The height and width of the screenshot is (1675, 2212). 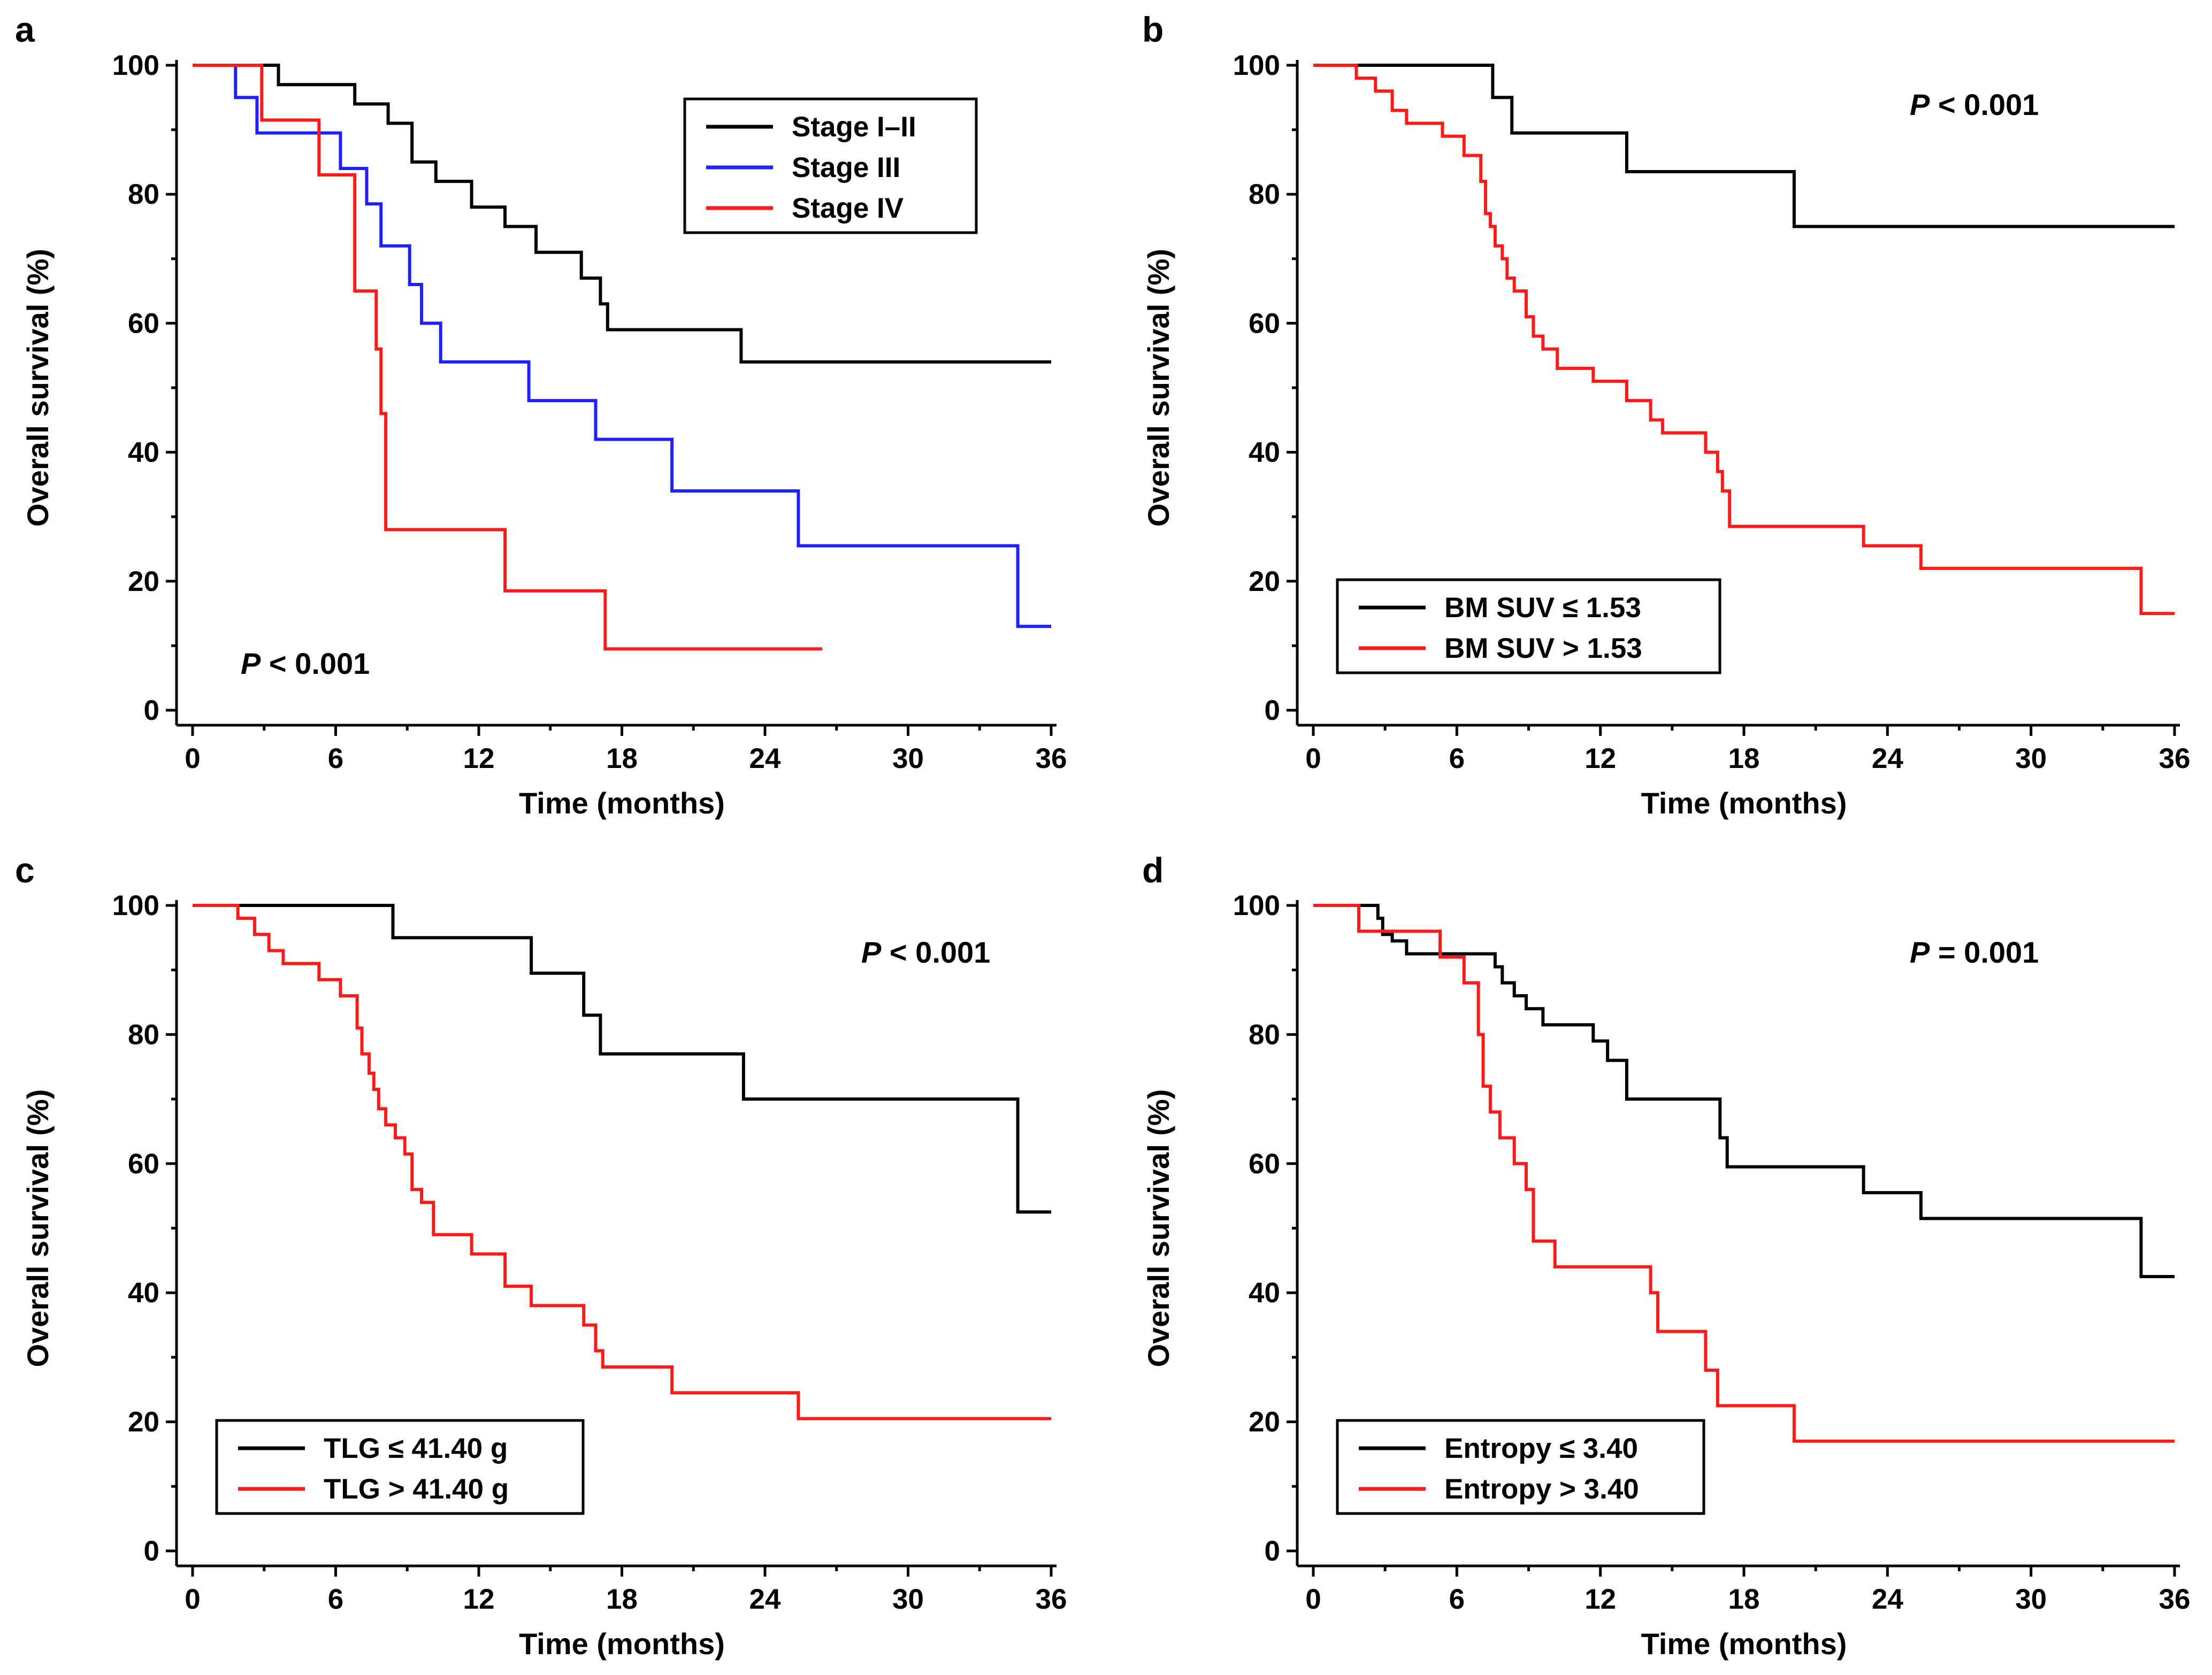 I want to click on panel-label-d: d, so click(x=1153, y=870).